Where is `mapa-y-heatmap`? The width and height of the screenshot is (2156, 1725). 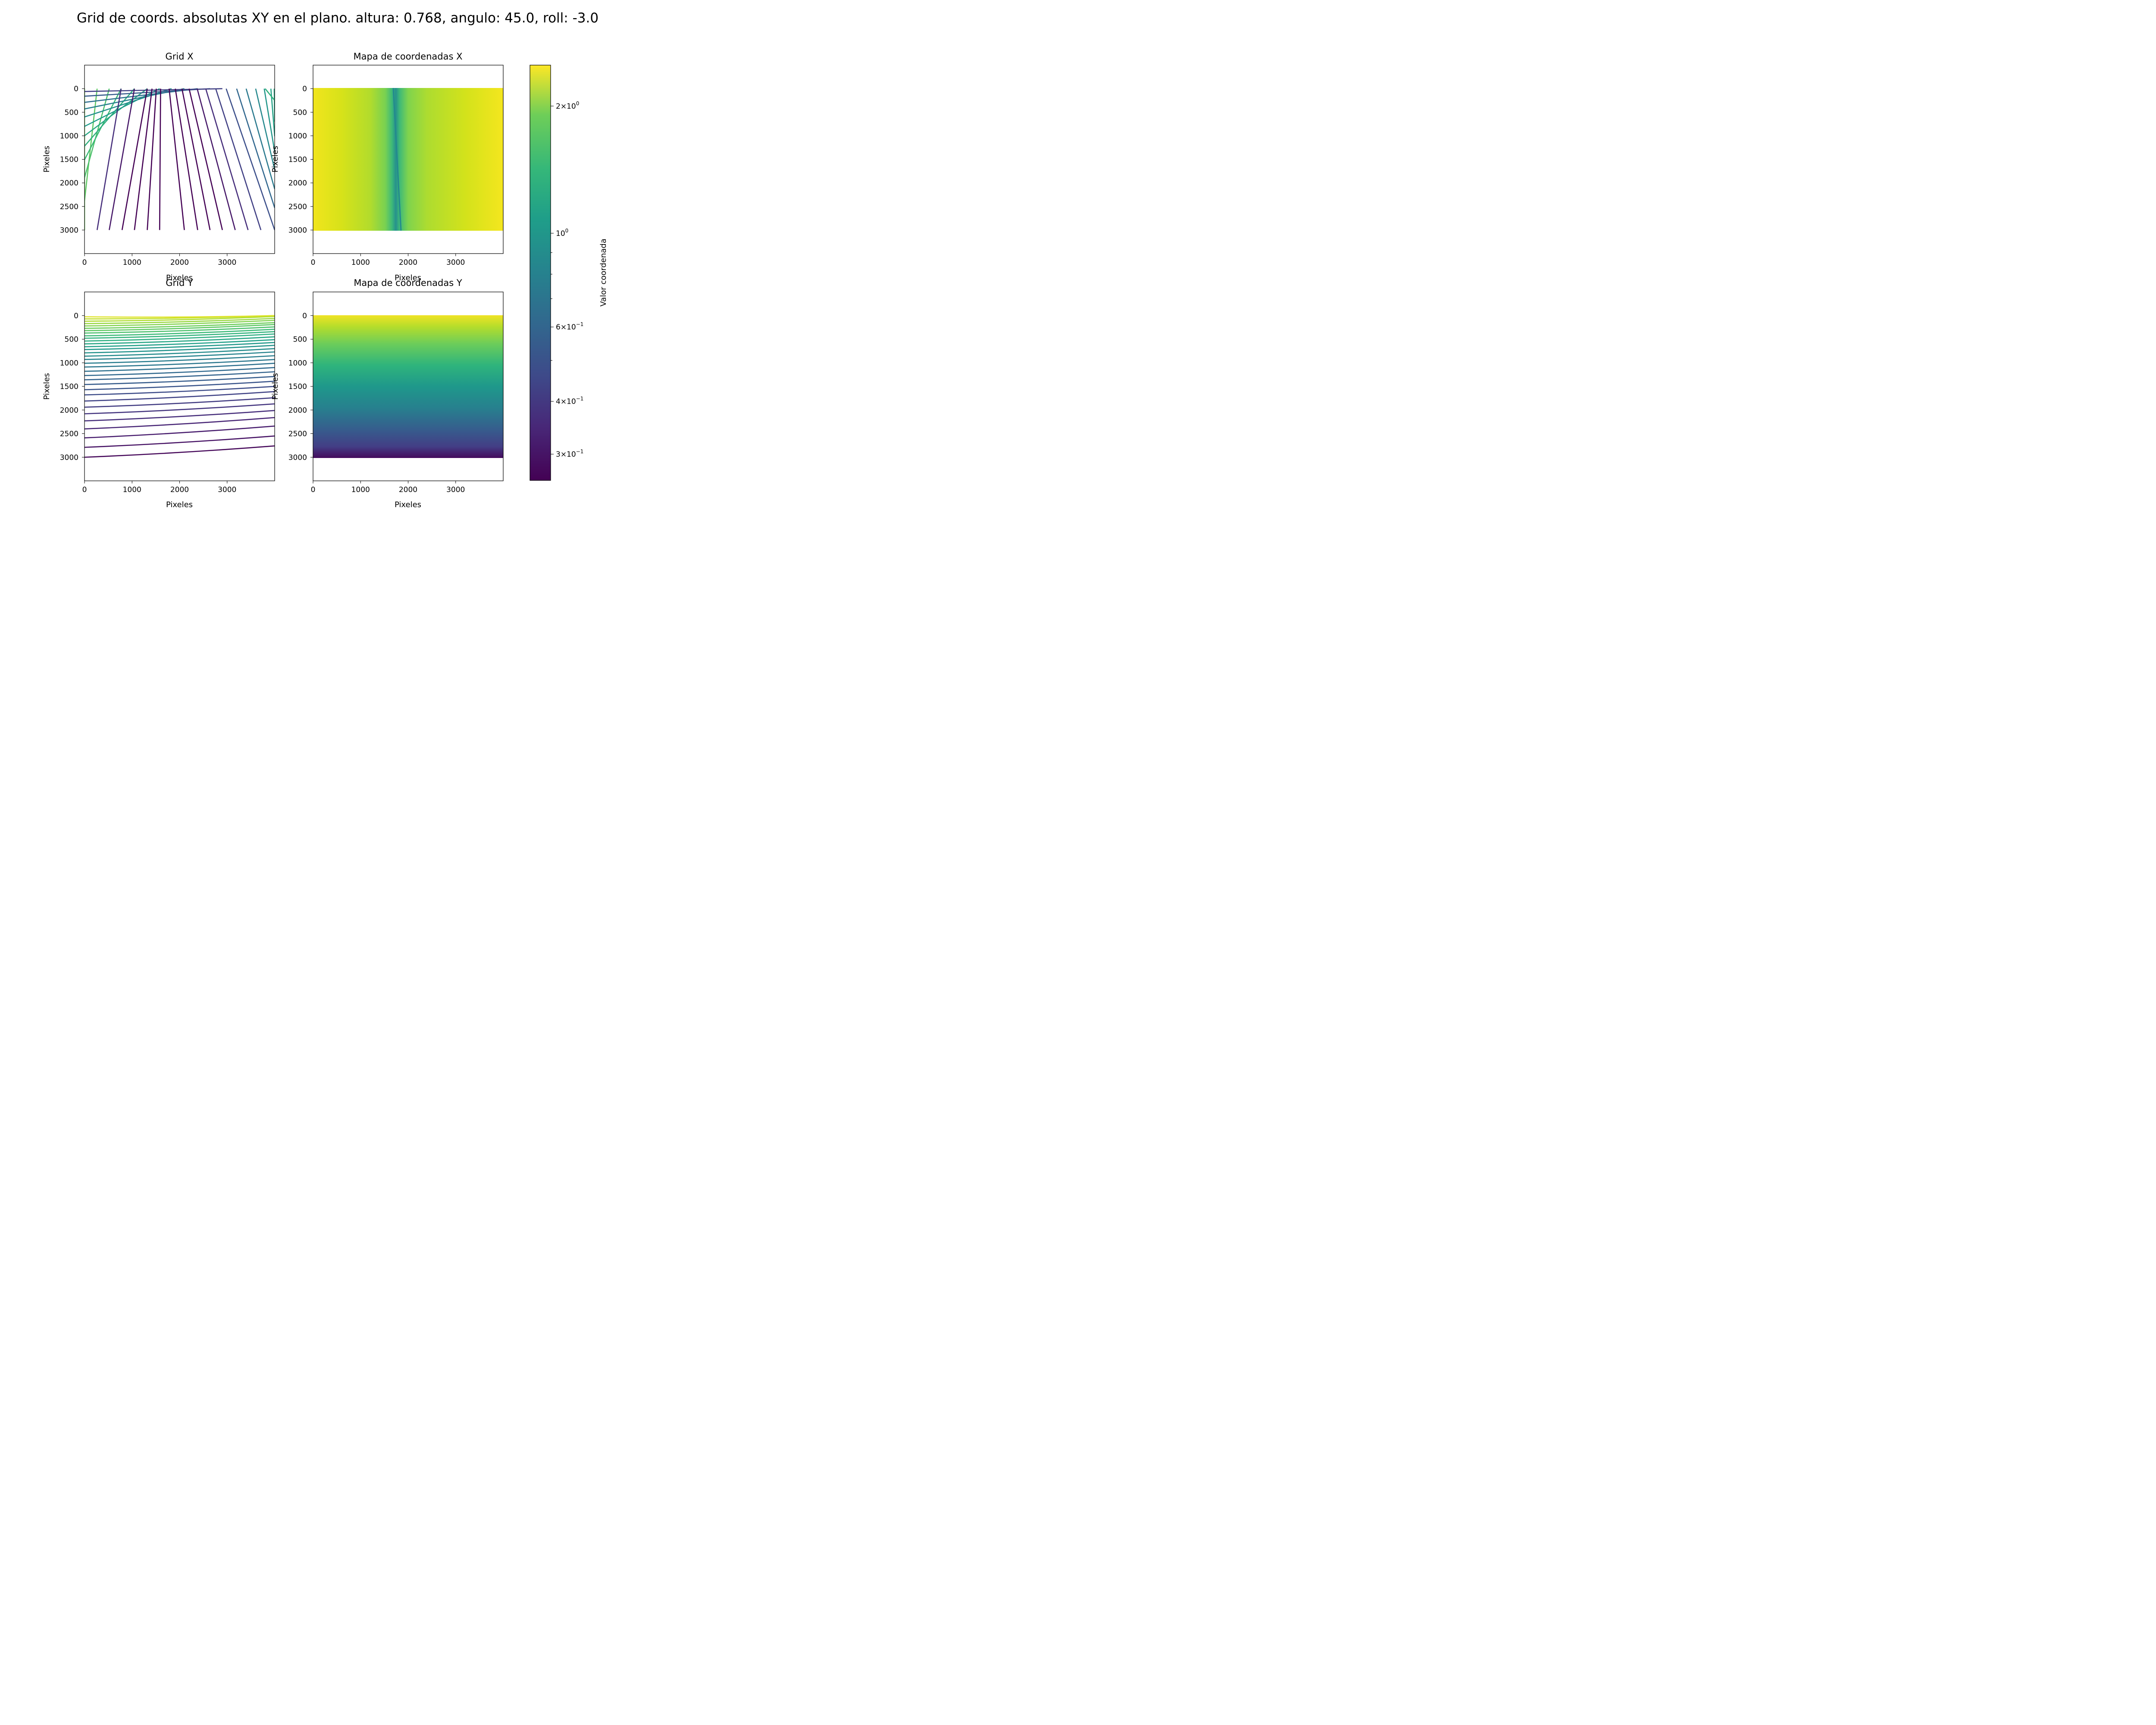
mapa-y-heatmap is located at coordinates (408, 386).